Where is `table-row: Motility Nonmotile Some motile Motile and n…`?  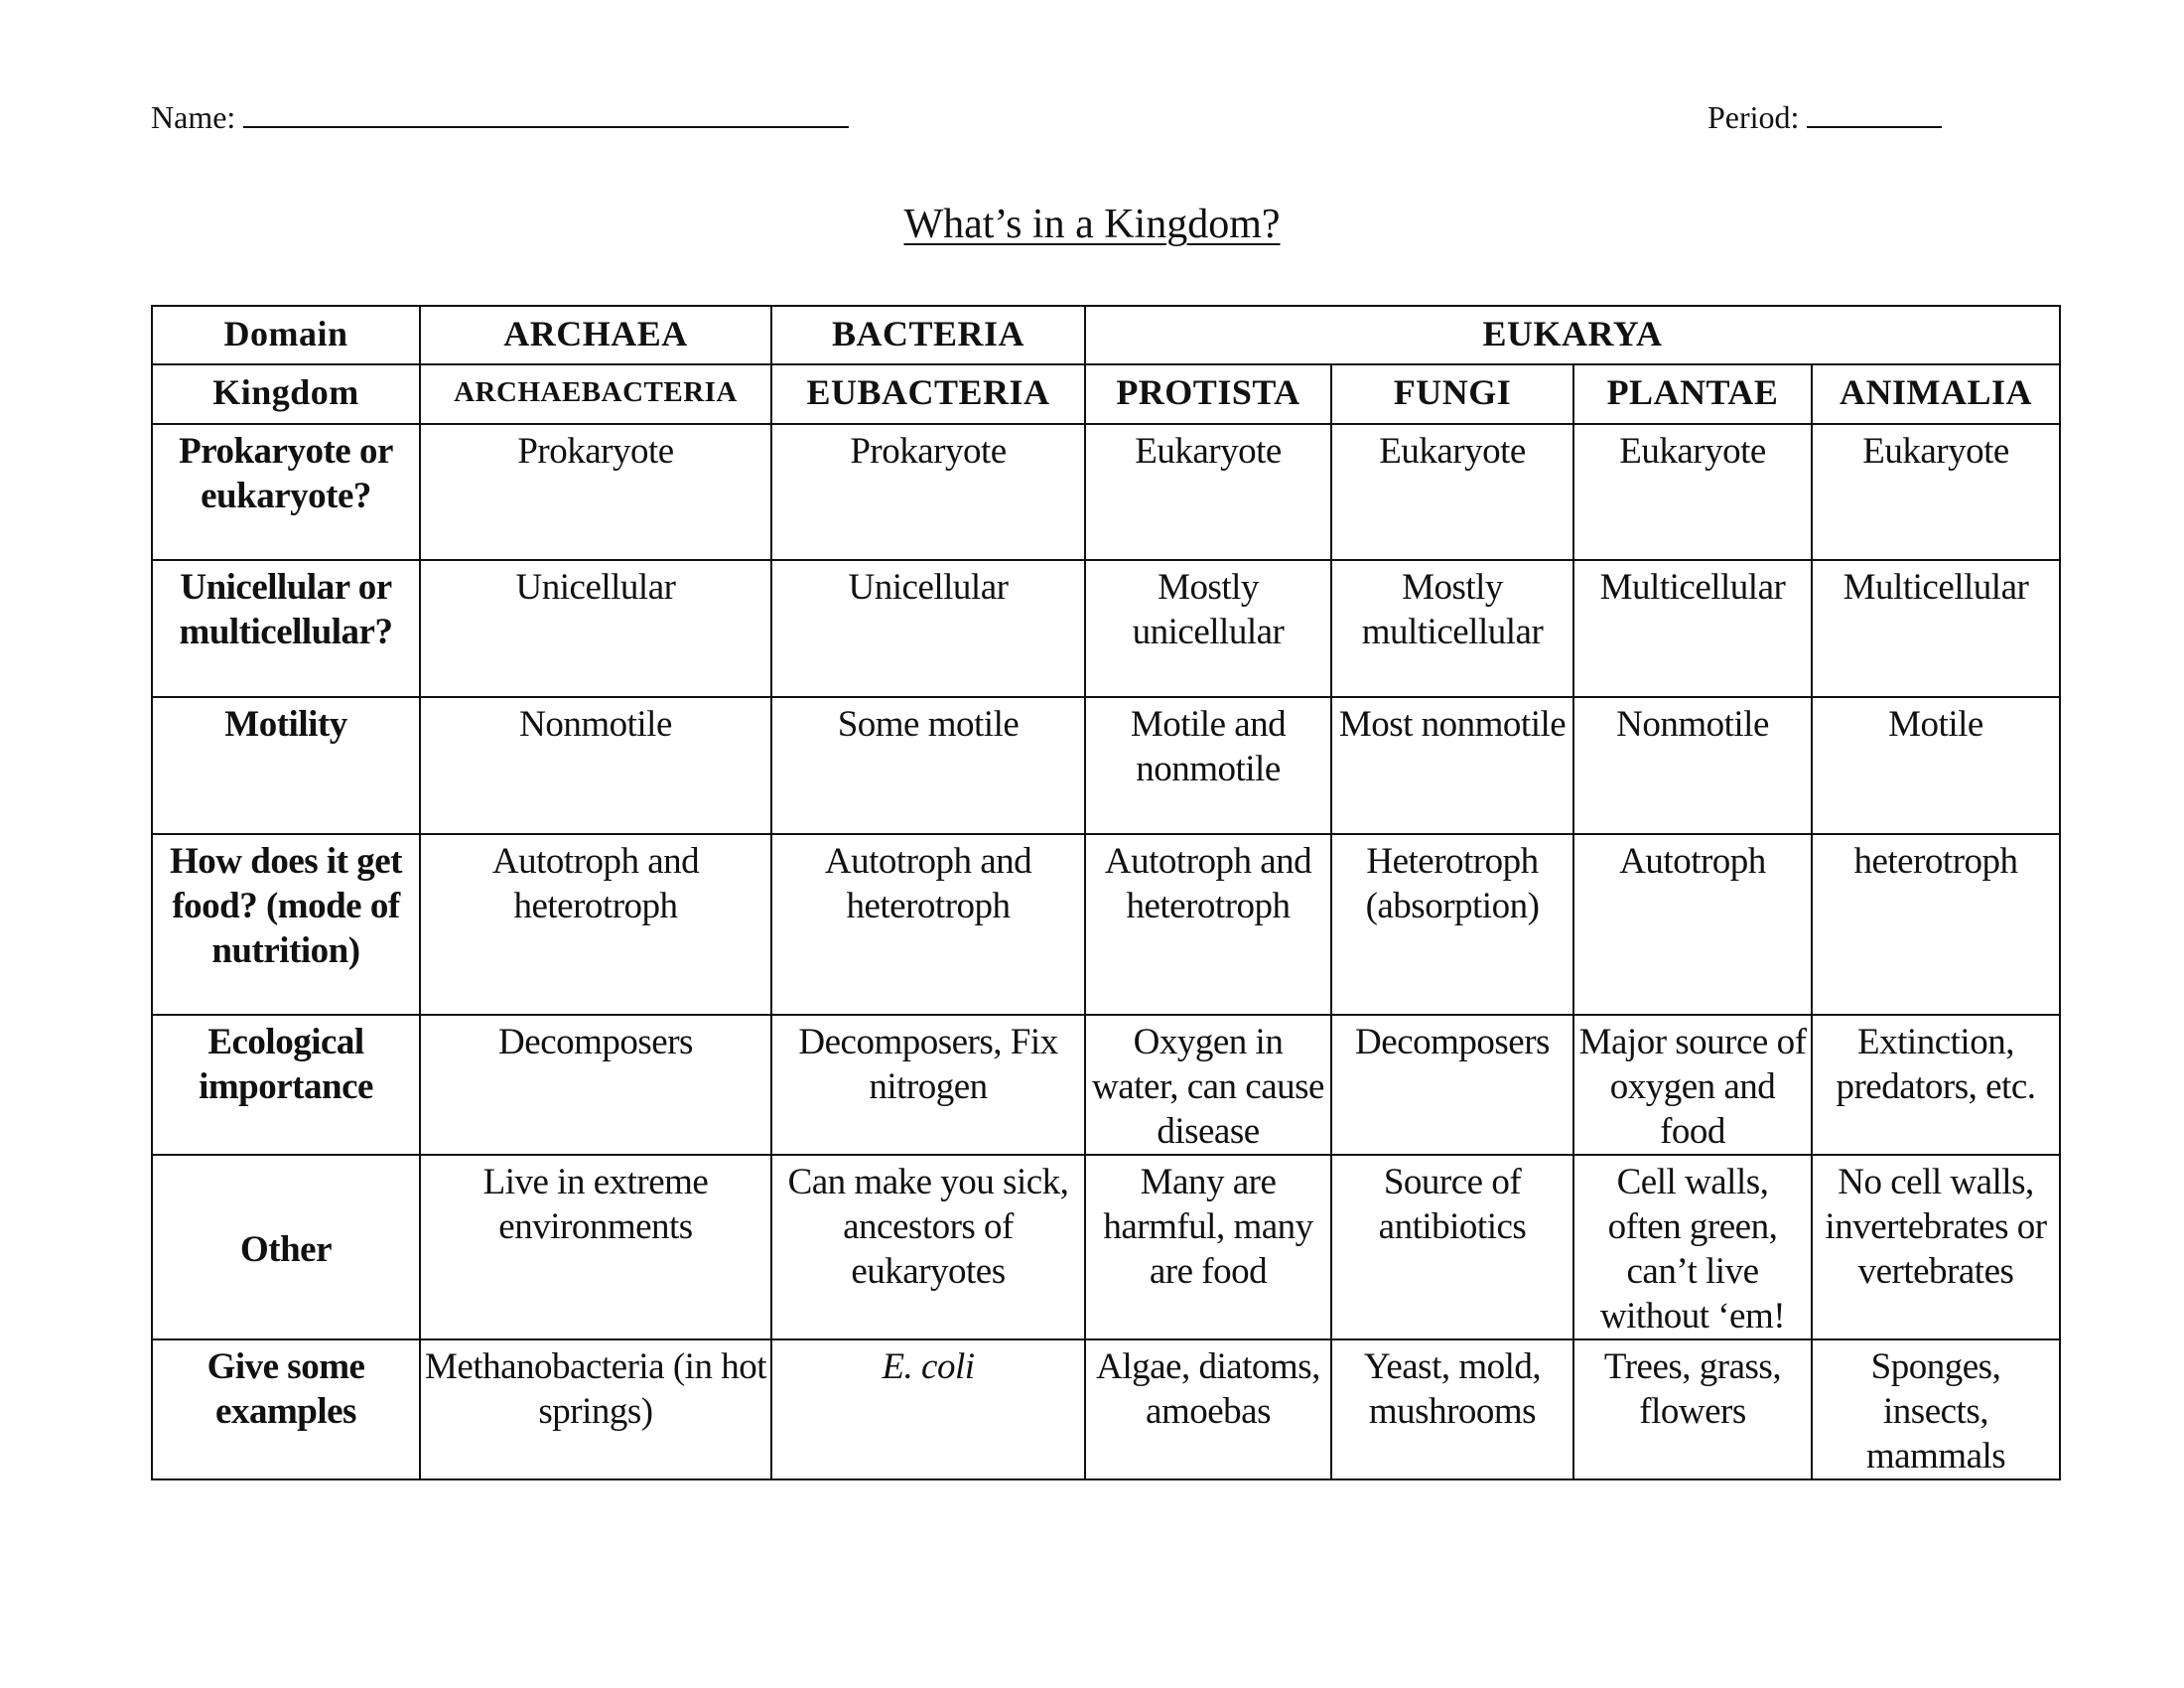 table-row: Motility Nonmotile Some motile Motile and n… is located at coordinates (1106, 765).